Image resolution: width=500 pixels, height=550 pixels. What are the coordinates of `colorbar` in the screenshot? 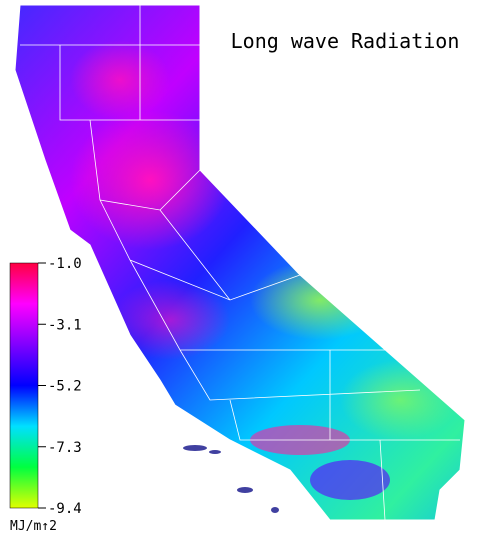 It's located at (24, 385).